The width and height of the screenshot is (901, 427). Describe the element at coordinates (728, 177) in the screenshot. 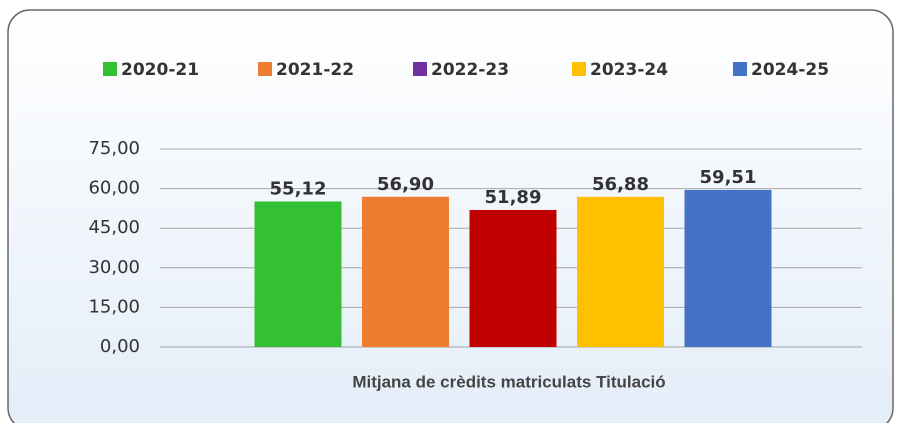

I see `value-label: 59,51` at that location.